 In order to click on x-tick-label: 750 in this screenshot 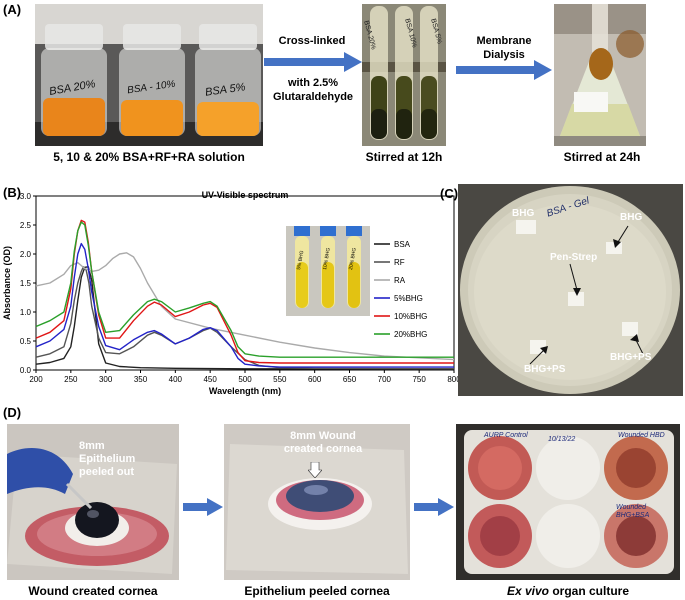, I will do `click(419, 379)`.